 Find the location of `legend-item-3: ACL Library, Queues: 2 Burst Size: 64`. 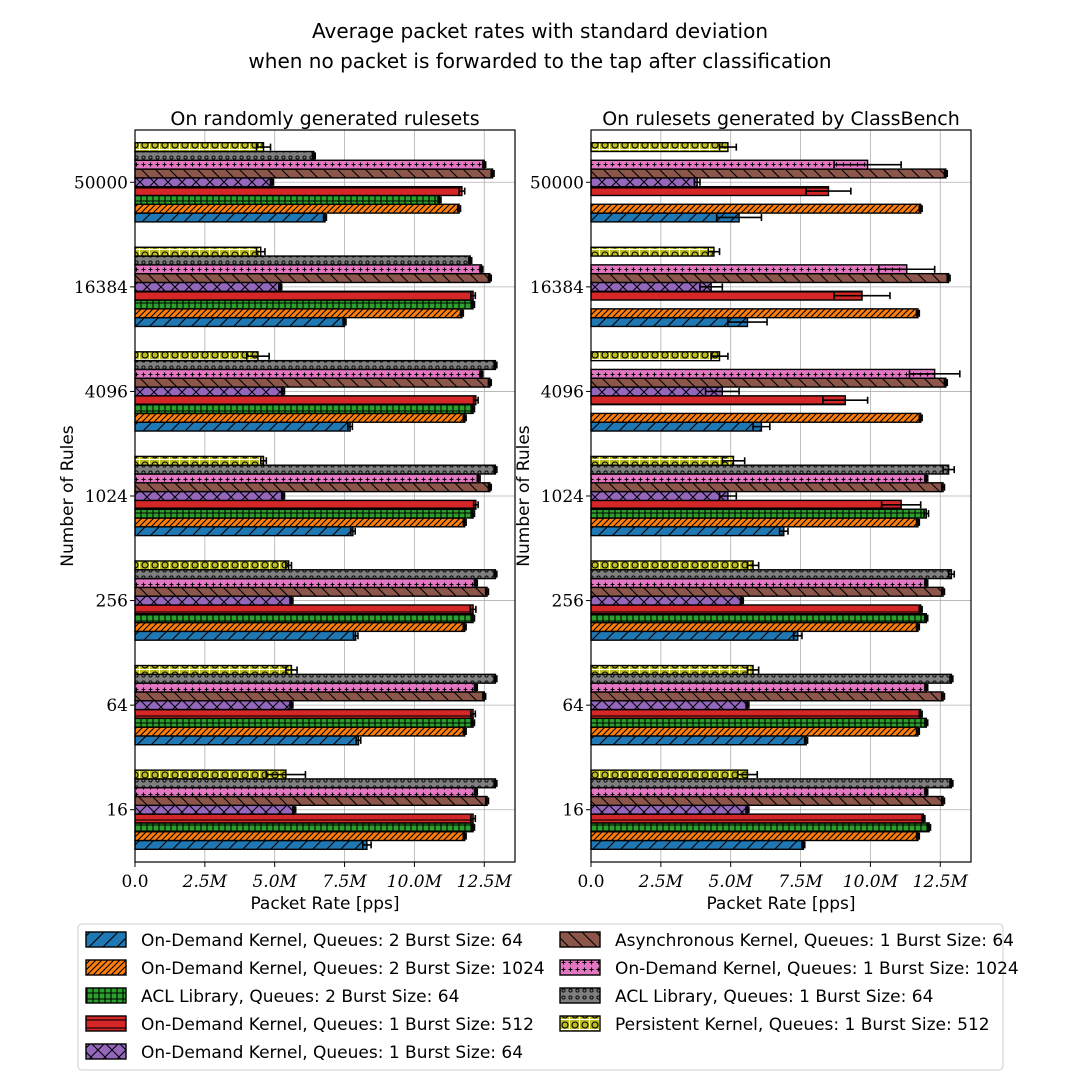

legend-item-3: ACL Library, Queues: 2 Burst Size: 64 is located at coordinates (272, 997).